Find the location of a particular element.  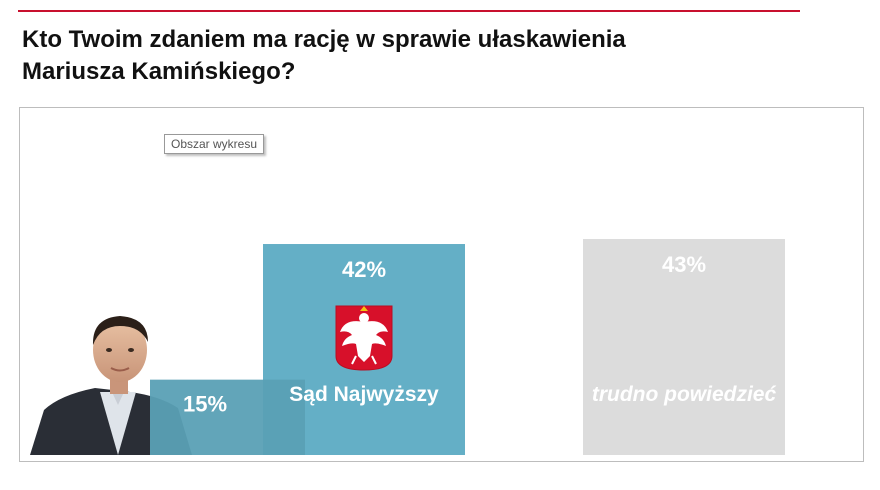

bar-president is located at coordinates (227, 417).